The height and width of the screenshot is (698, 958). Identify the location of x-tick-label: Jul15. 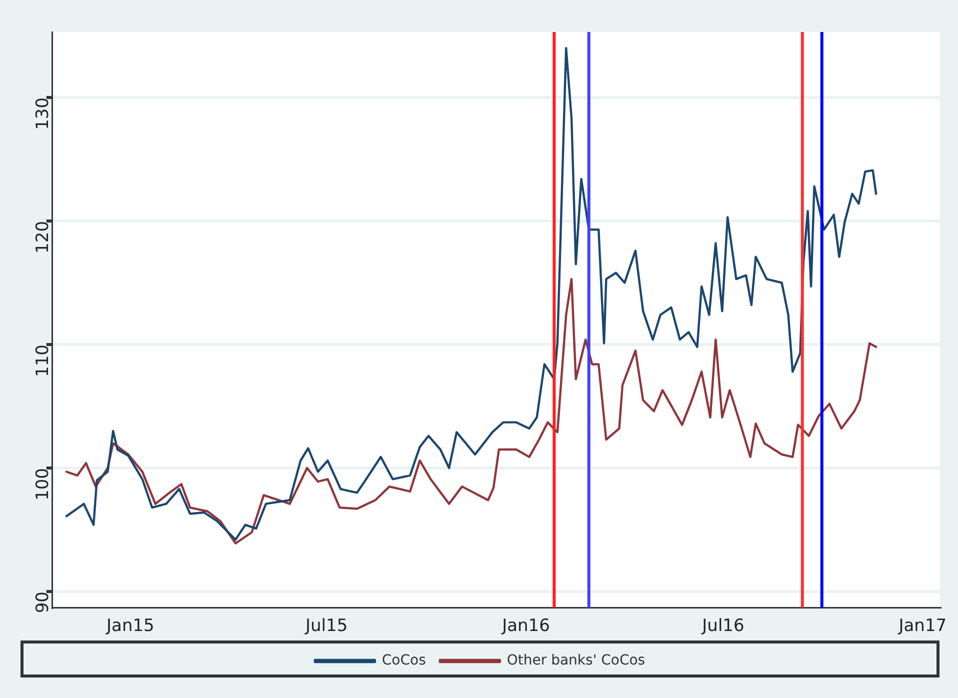
(326, 626).